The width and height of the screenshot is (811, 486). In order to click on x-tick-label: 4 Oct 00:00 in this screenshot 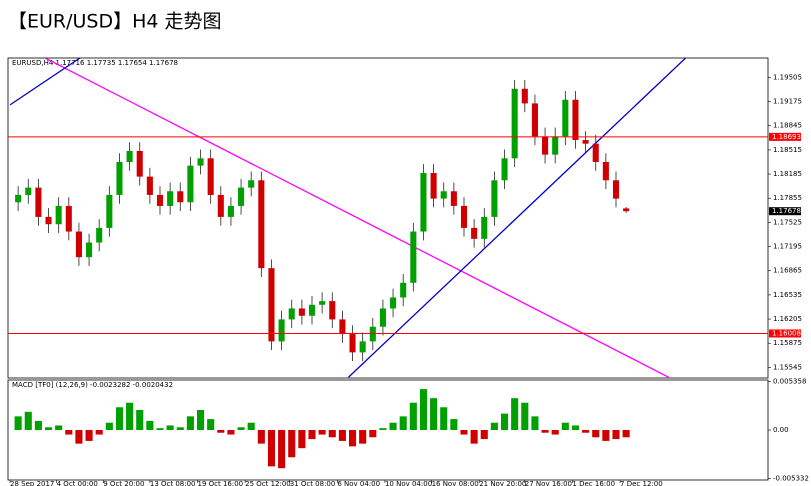, I will do `click(77, 483)`.